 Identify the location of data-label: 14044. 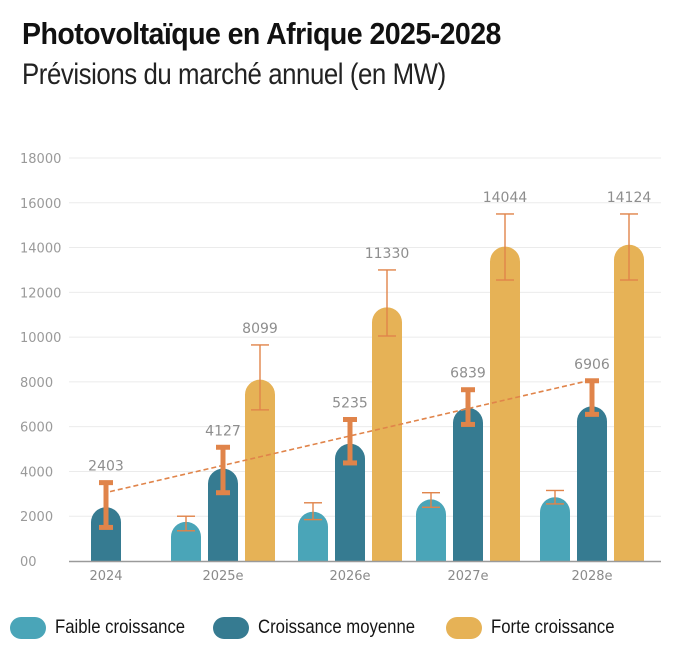
(505, 198).